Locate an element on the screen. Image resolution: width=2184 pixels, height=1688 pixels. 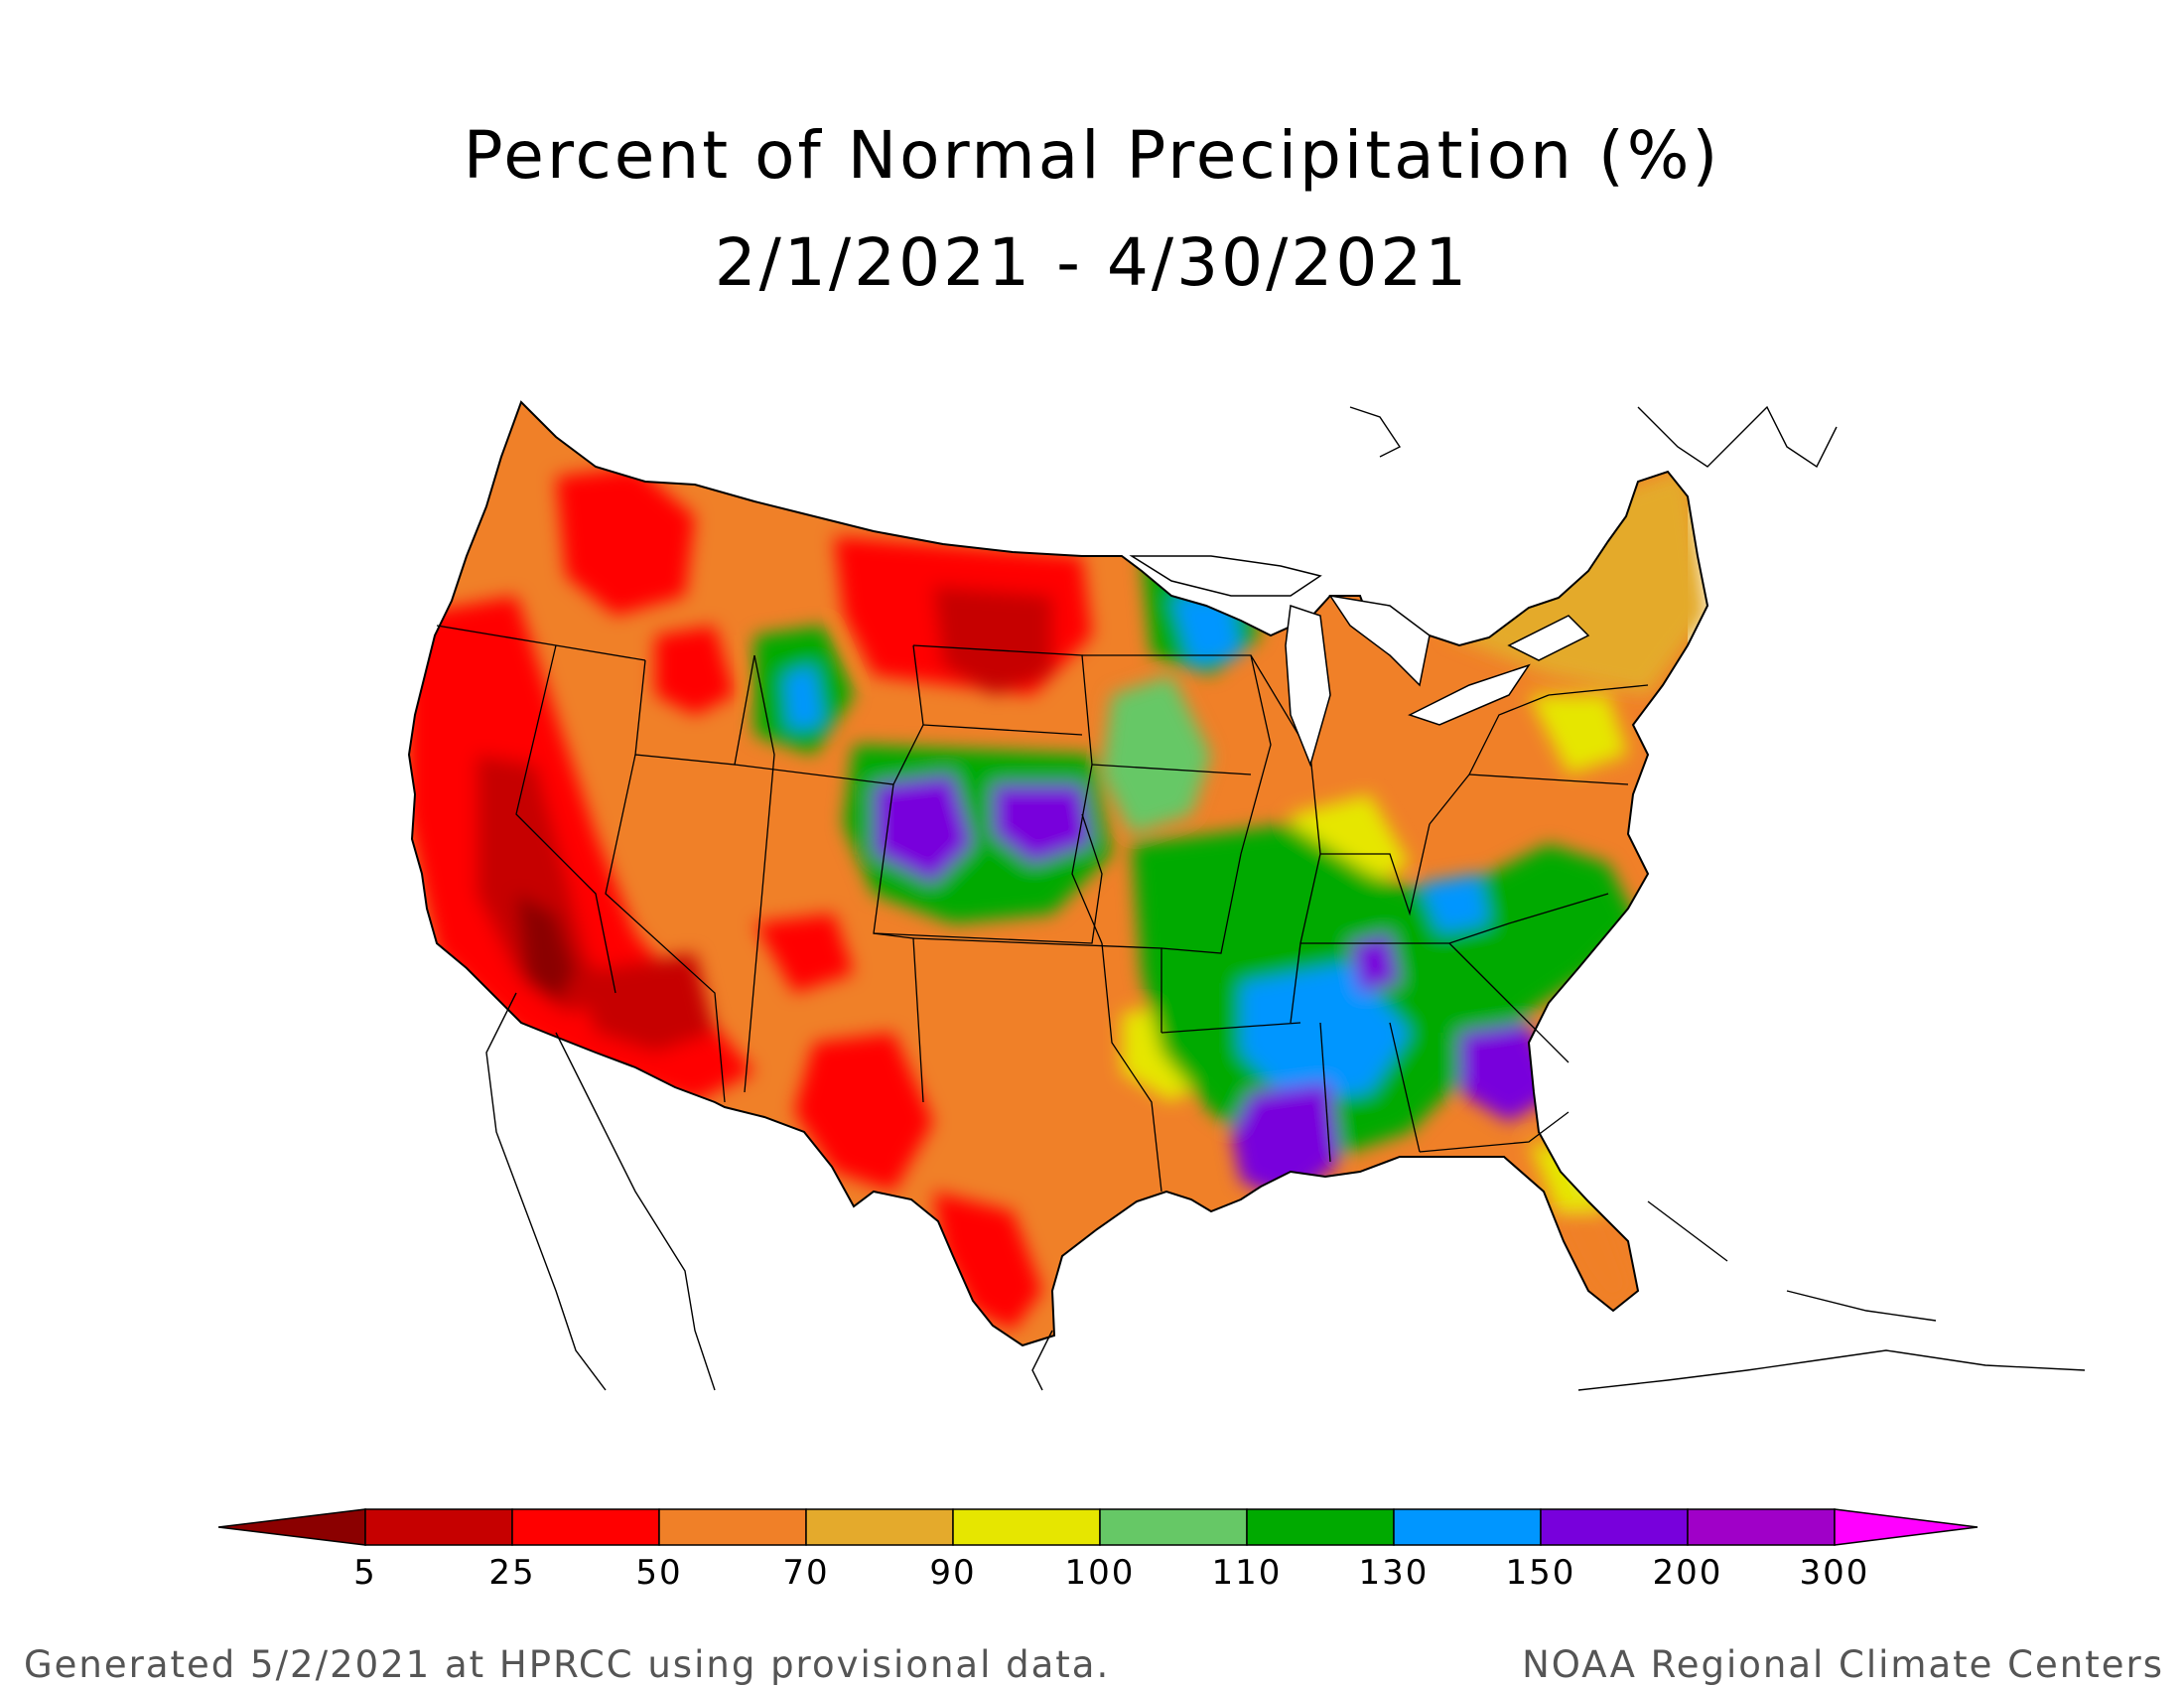
legend-label: 200 is located at coordinates (1688, 1573).